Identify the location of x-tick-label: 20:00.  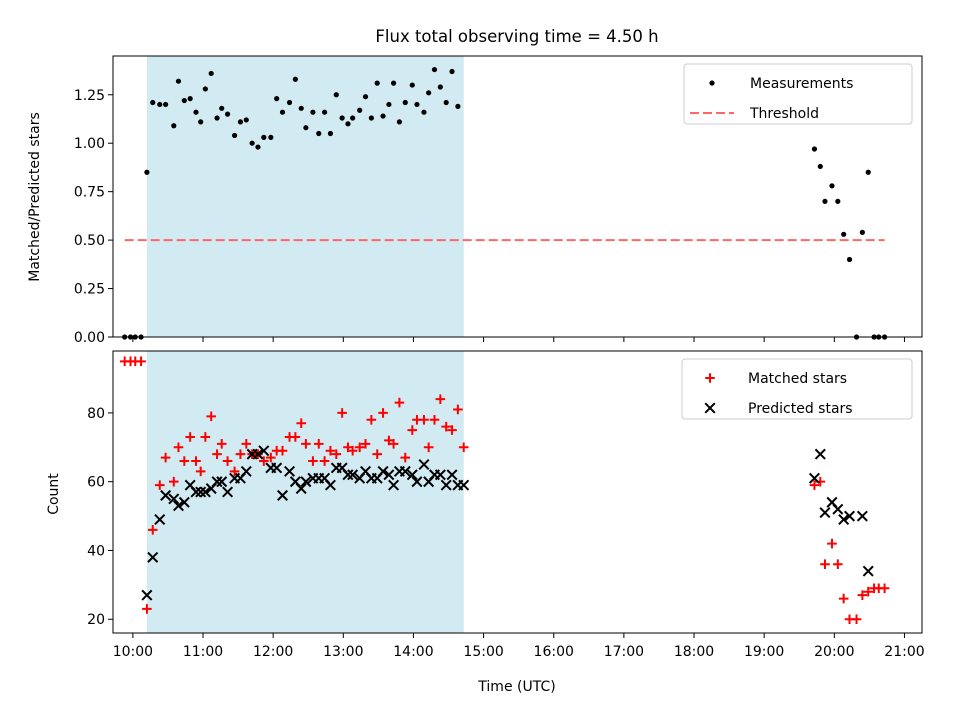
(834, 652).